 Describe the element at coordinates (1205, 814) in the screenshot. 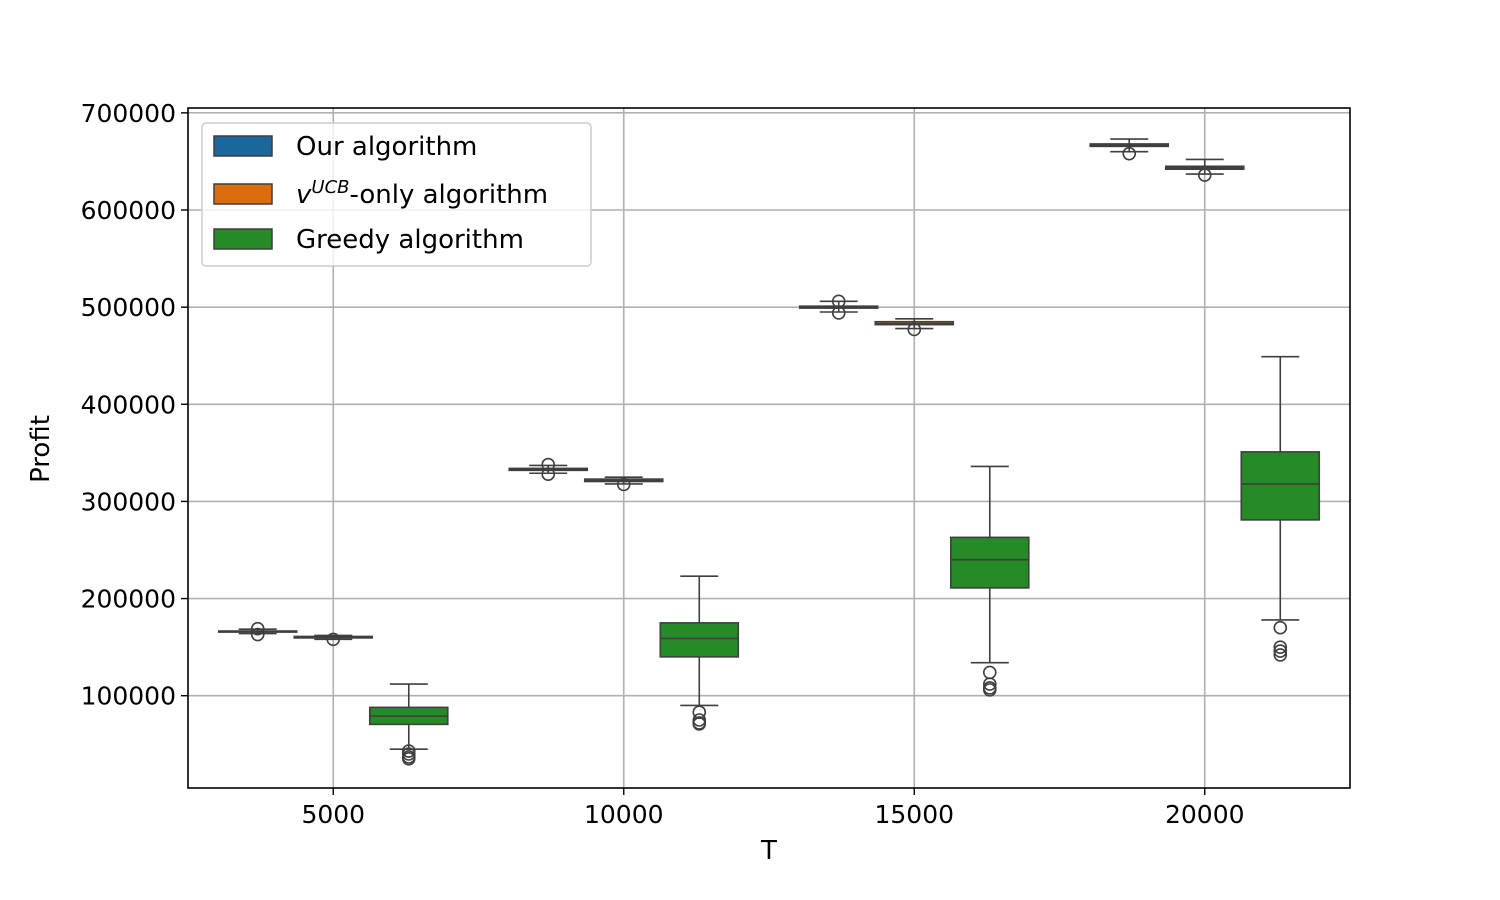

I see `x-tick-label: 20000` at that location.